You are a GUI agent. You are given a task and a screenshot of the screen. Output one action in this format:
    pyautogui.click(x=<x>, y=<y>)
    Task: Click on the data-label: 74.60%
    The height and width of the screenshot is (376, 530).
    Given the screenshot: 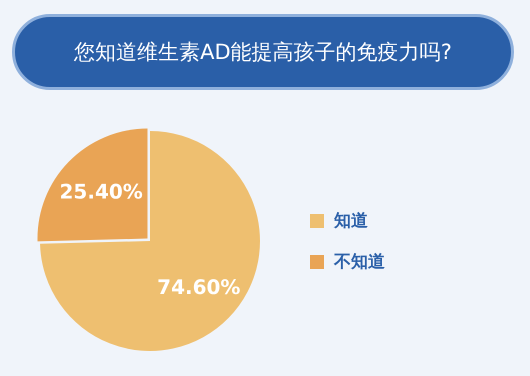 What is the action you would take?
    pyautogui.click(x=198, y=286)
    